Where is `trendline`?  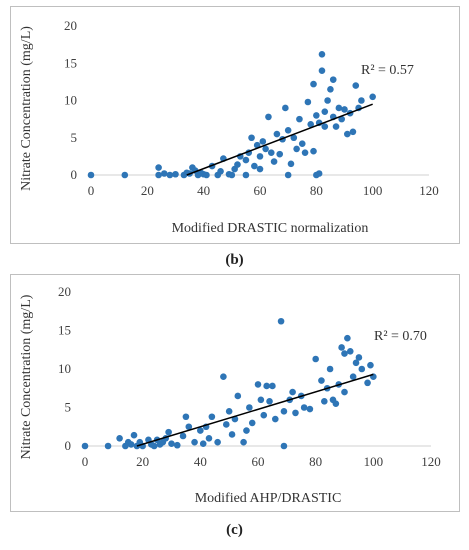
trendline is located at coordinates (255, 410).